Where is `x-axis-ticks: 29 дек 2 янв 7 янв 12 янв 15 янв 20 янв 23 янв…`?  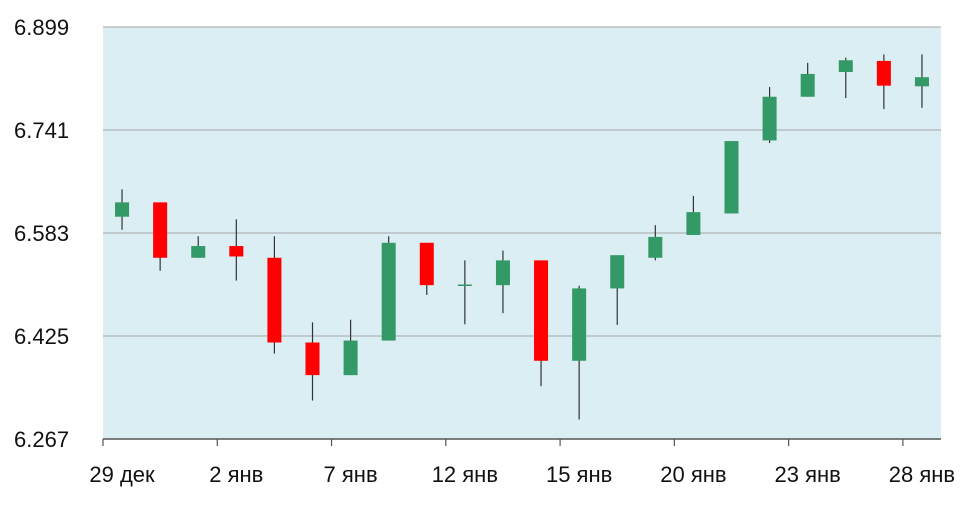
x-axis-ticks: 29 дек 2 янв 7 янв 12 янв 15 янв 20 янв 23 янв… is located at coordinates (522, 463).